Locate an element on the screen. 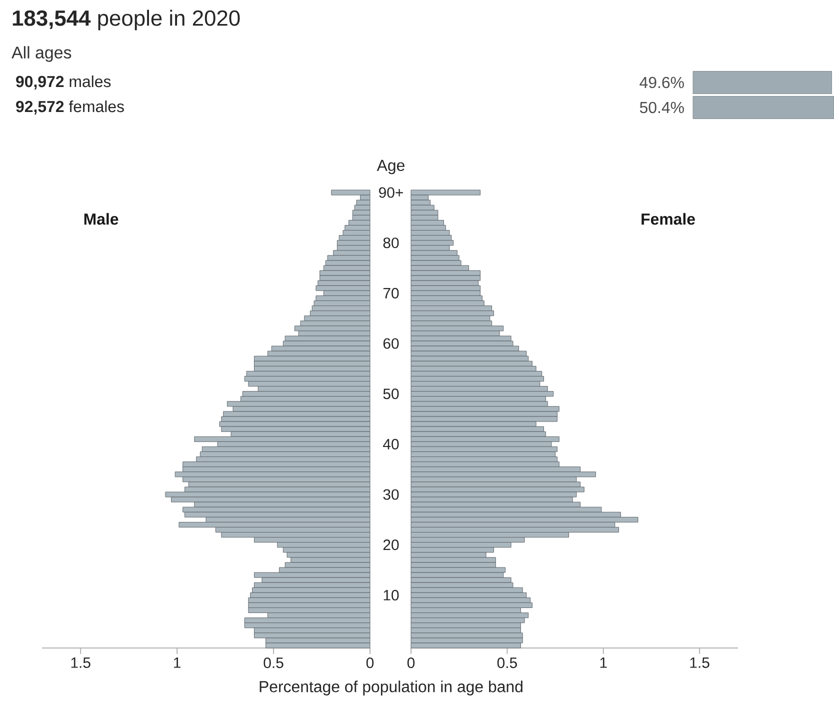 The width and height of the screenshot is (834, 702). y-tick-label: 10 is located at coordinates (391, 595).